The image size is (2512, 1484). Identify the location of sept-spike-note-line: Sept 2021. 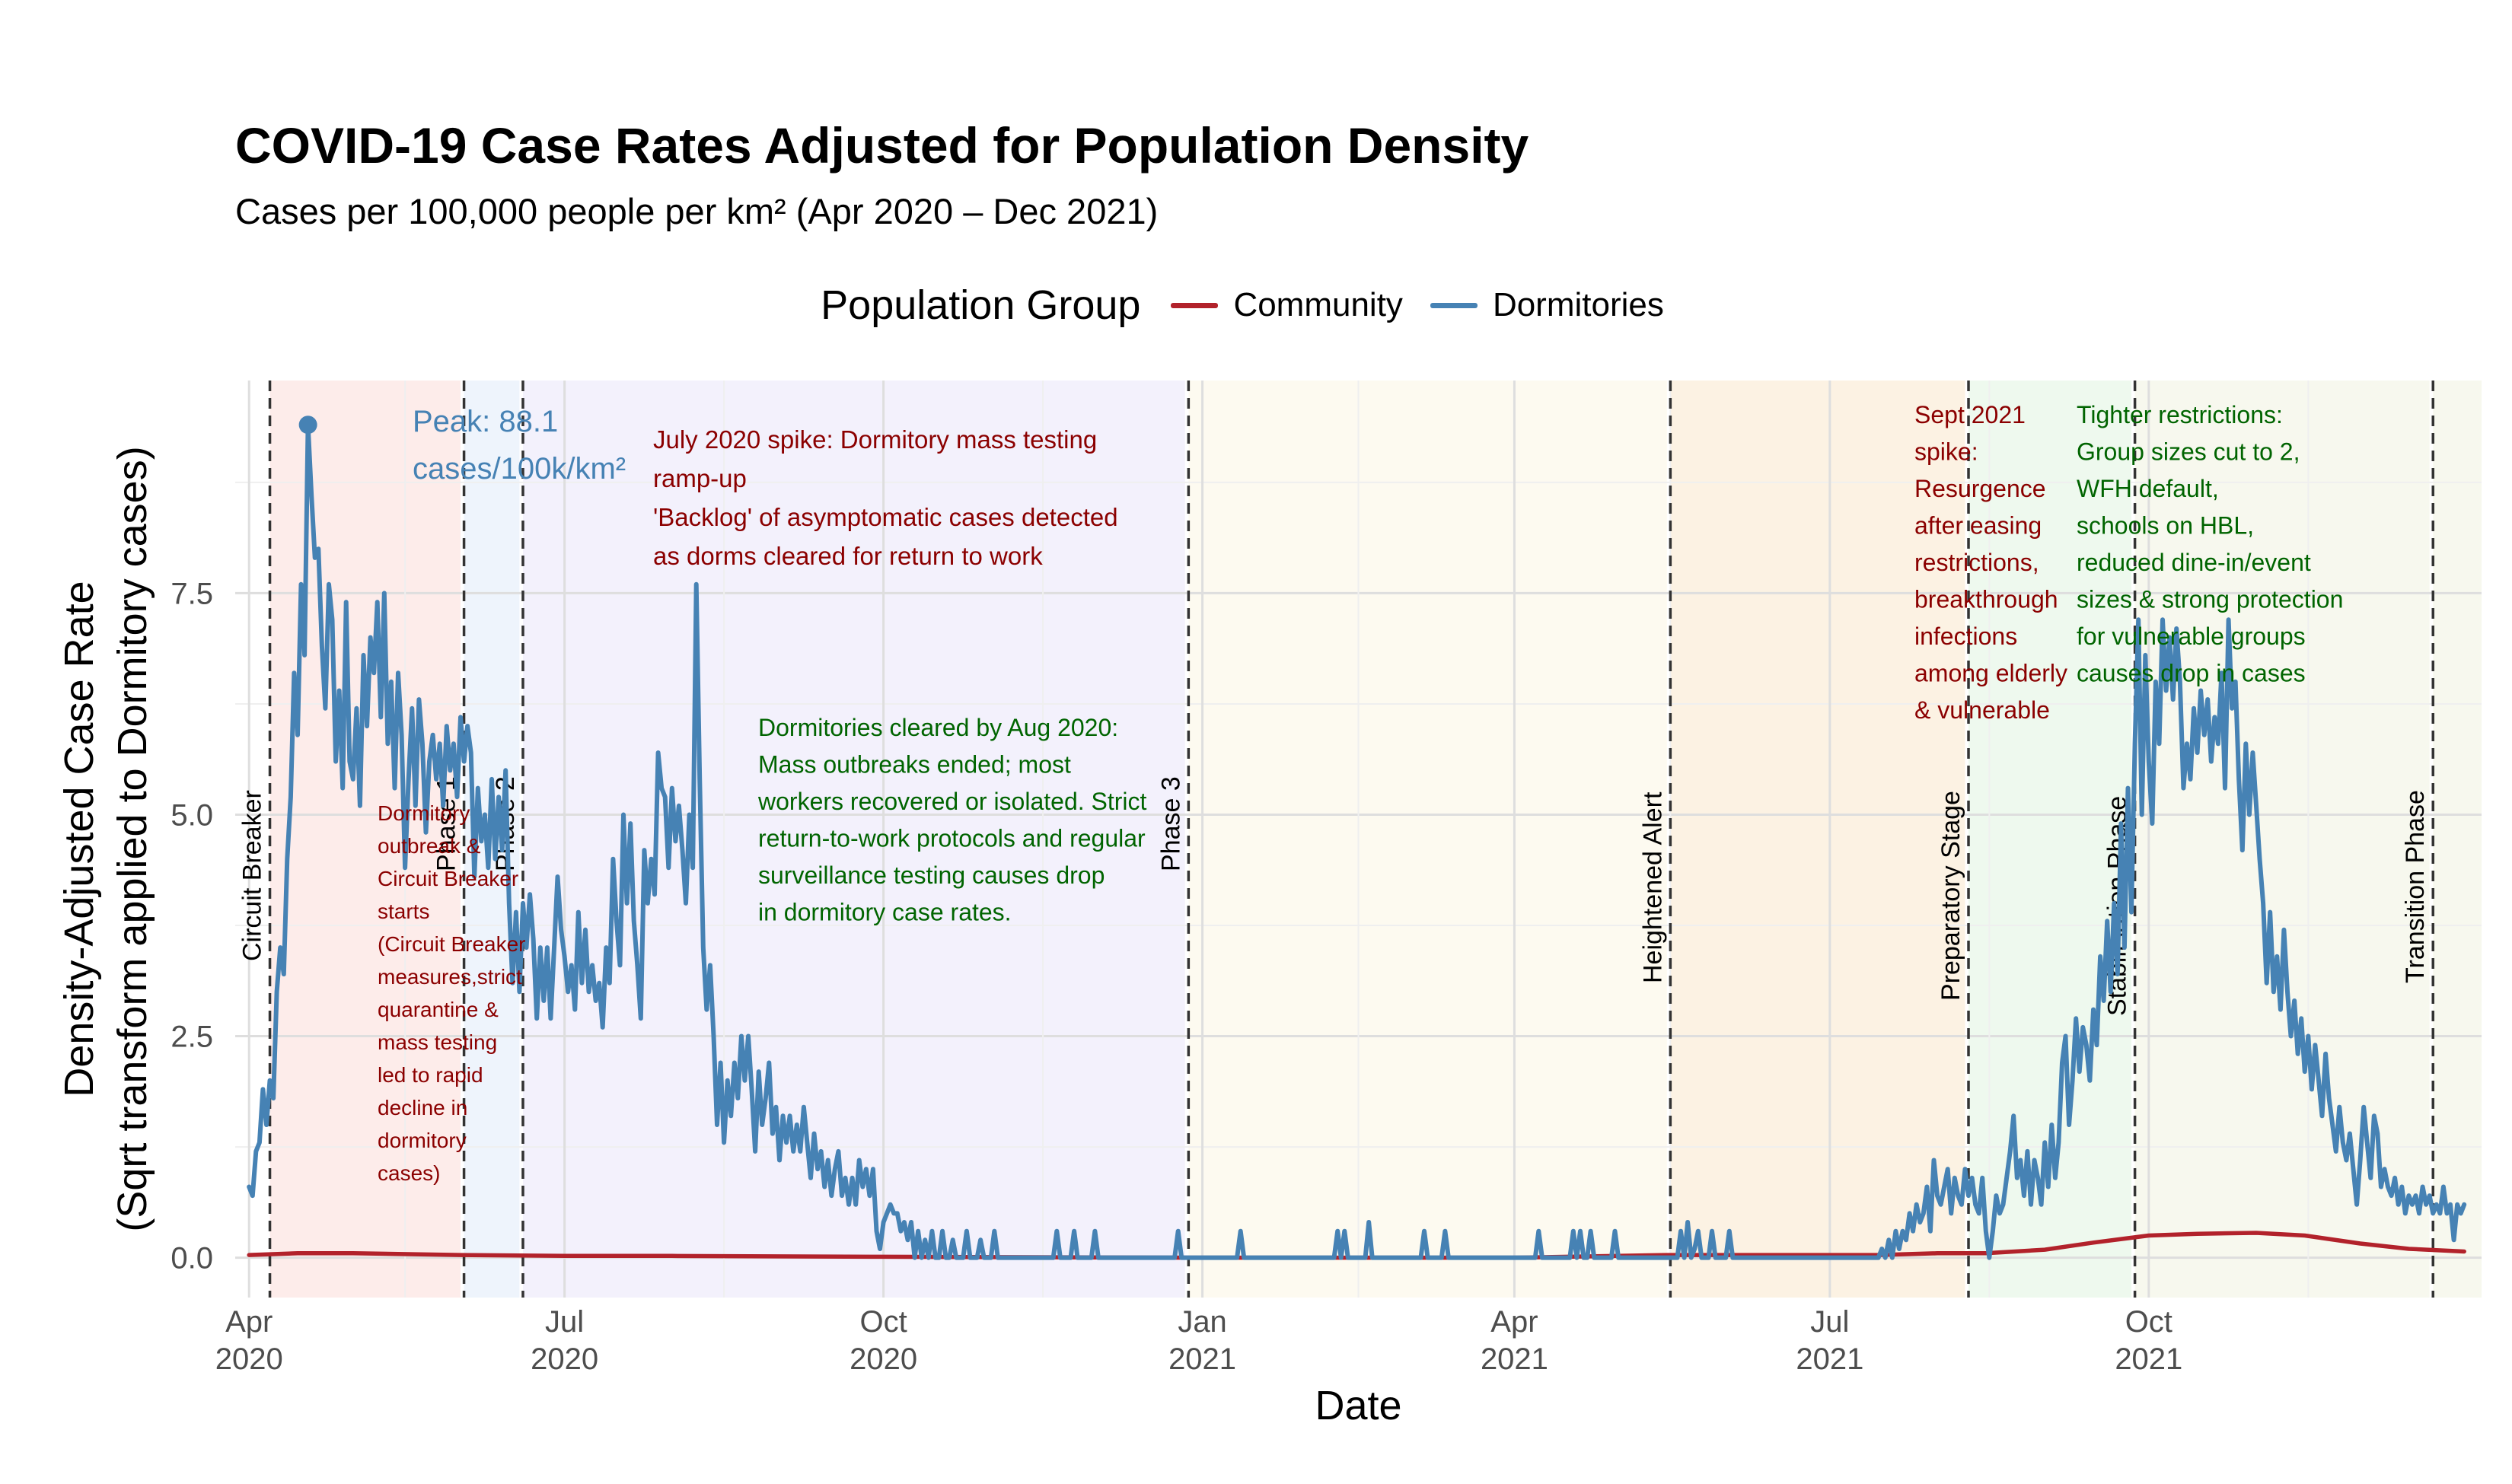
(1970, 415).